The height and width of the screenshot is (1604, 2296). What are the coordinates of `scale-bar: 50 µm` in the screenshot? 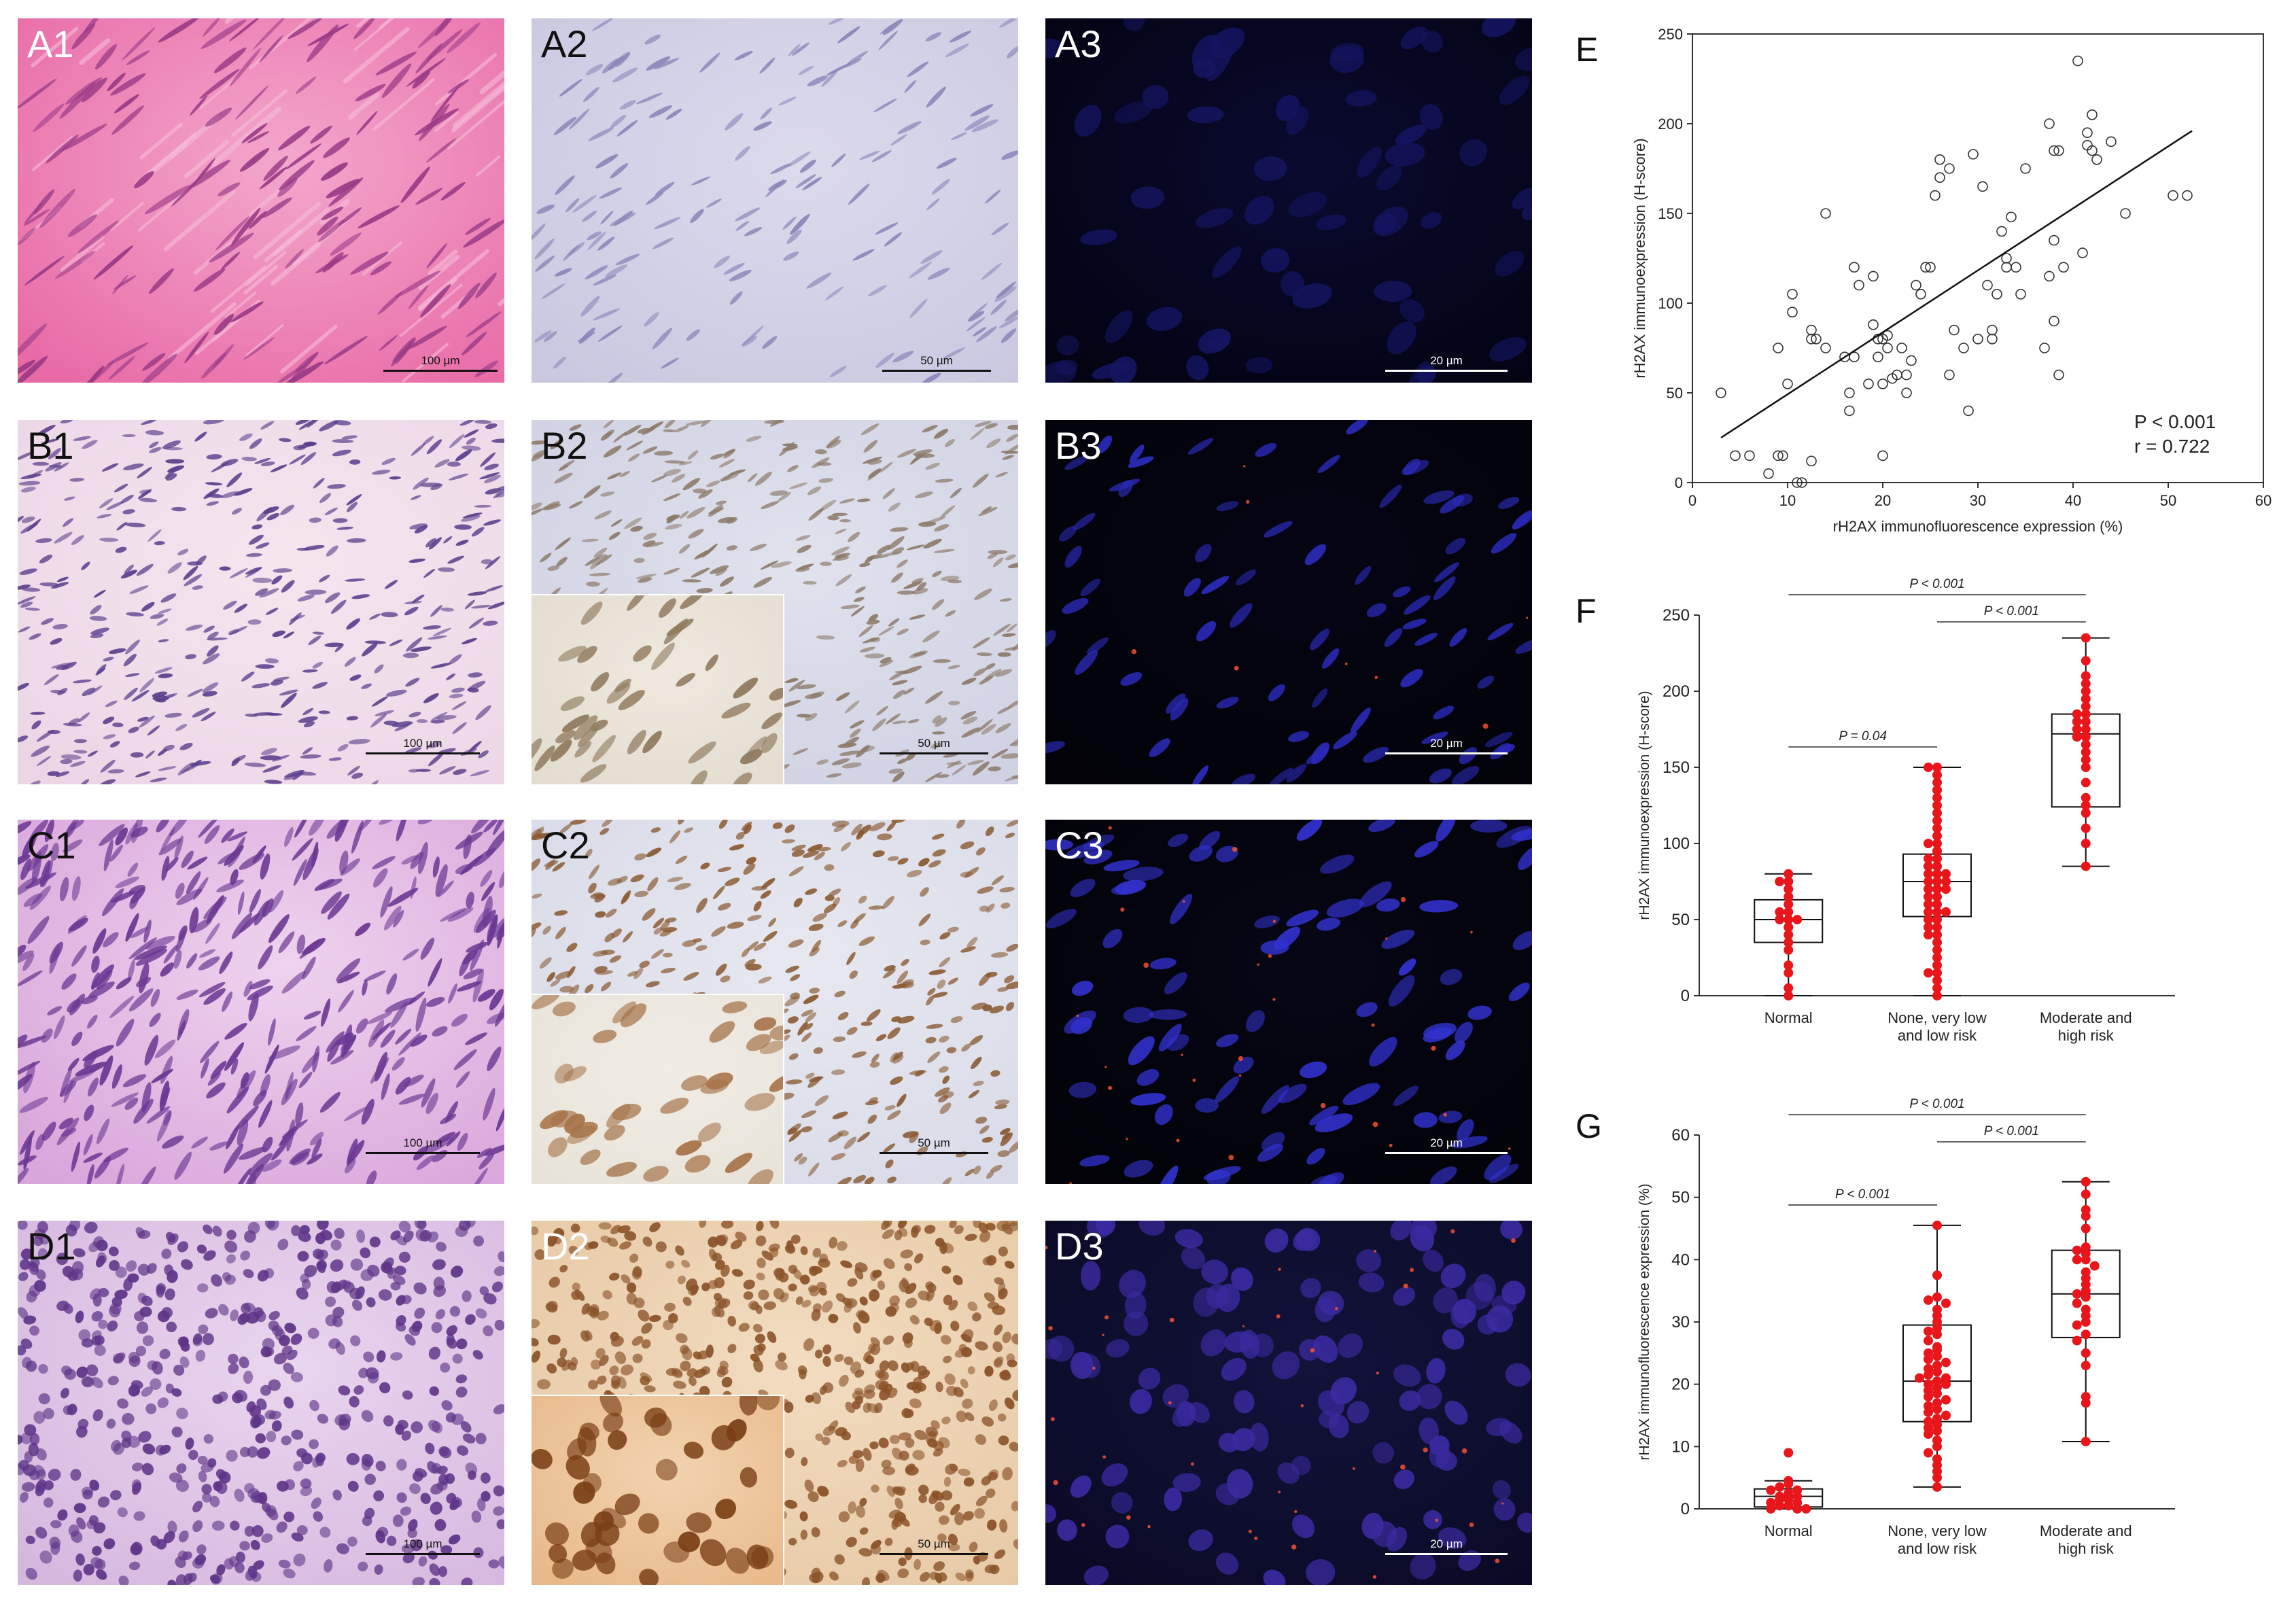 It's located at (934, 1546).